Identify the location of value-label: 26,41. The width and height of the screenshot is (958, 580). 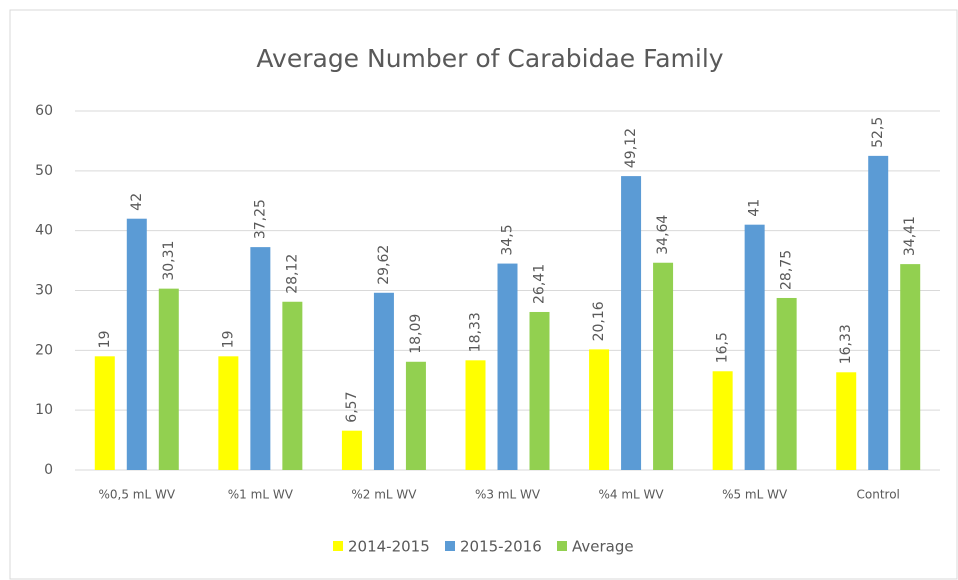
(540, 284).